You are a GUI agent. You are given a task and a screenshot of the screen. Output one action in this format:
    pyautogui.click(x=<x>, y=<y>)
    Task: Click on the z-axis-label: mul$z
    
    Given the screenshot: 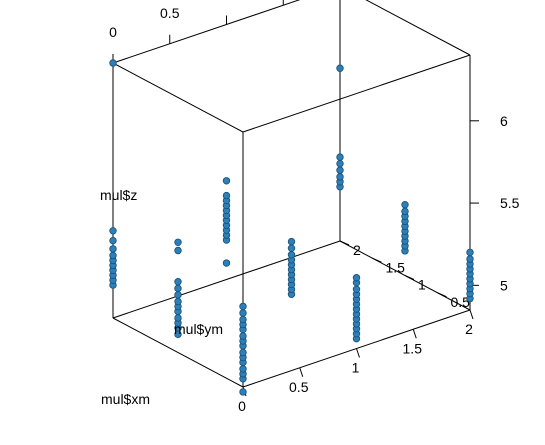 What is the action you would take?
    pyautogui.click(x=118, y=195)
    